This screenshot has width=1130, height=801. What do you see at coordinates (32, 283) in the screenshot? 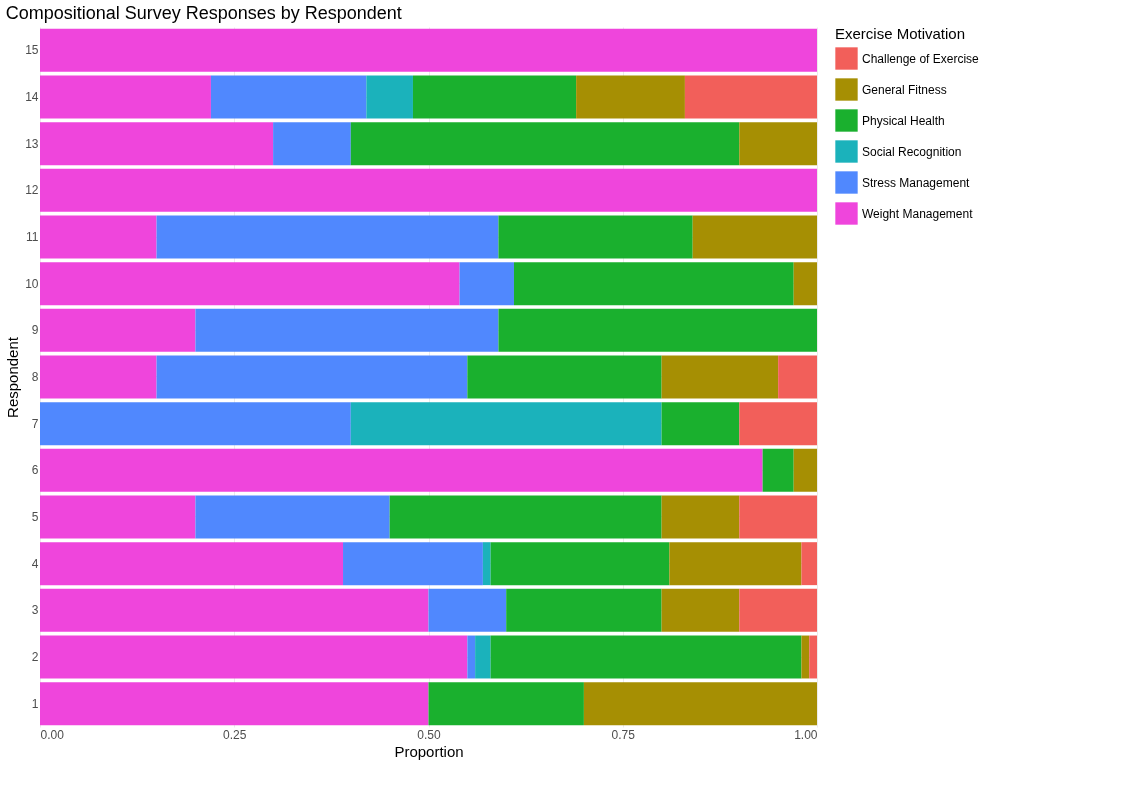
I see `y-tick-label: 10` at bounding box center [32, 283].